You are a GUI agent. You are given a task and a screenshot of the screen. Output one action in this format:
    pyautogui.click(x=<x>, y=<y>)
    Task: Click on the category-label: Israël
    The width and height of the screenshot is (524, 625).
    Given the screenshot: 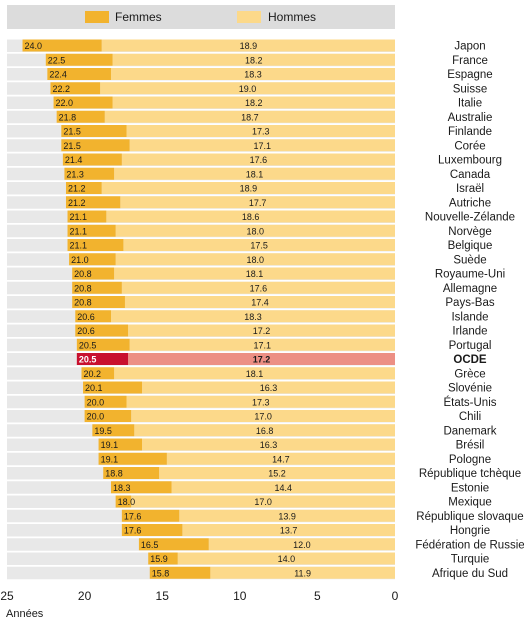 What is the action you would take?
    pyautogui.click(x=470, y=189)
    